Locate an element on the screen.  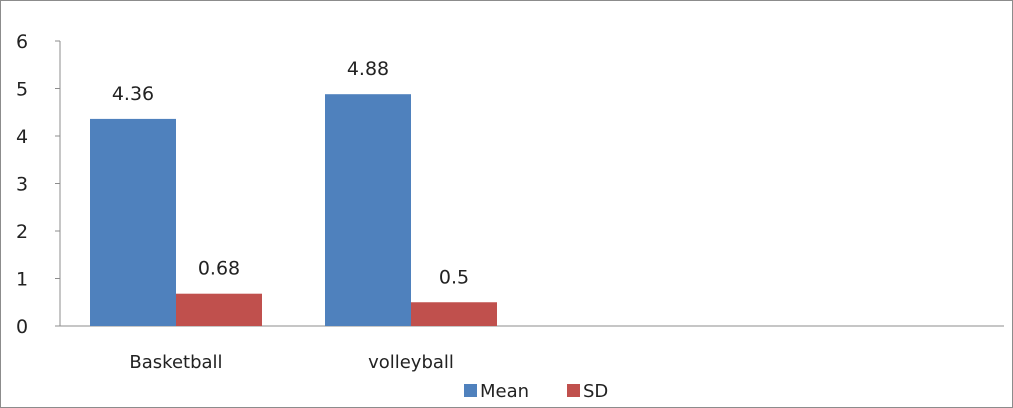
y-tick-label: 6 is located at coordinates (22, 42).